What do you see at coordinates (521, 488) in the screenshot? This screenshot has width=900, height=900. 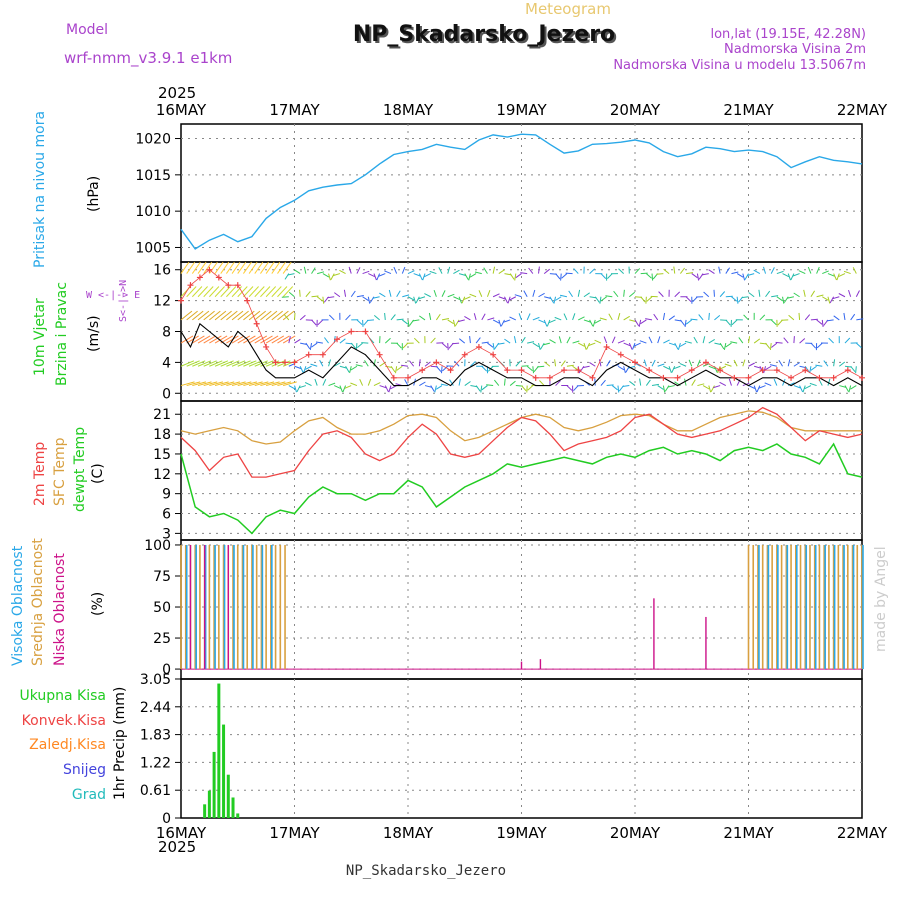 I see `dewpoint-series` at bounding box center [521, 488].